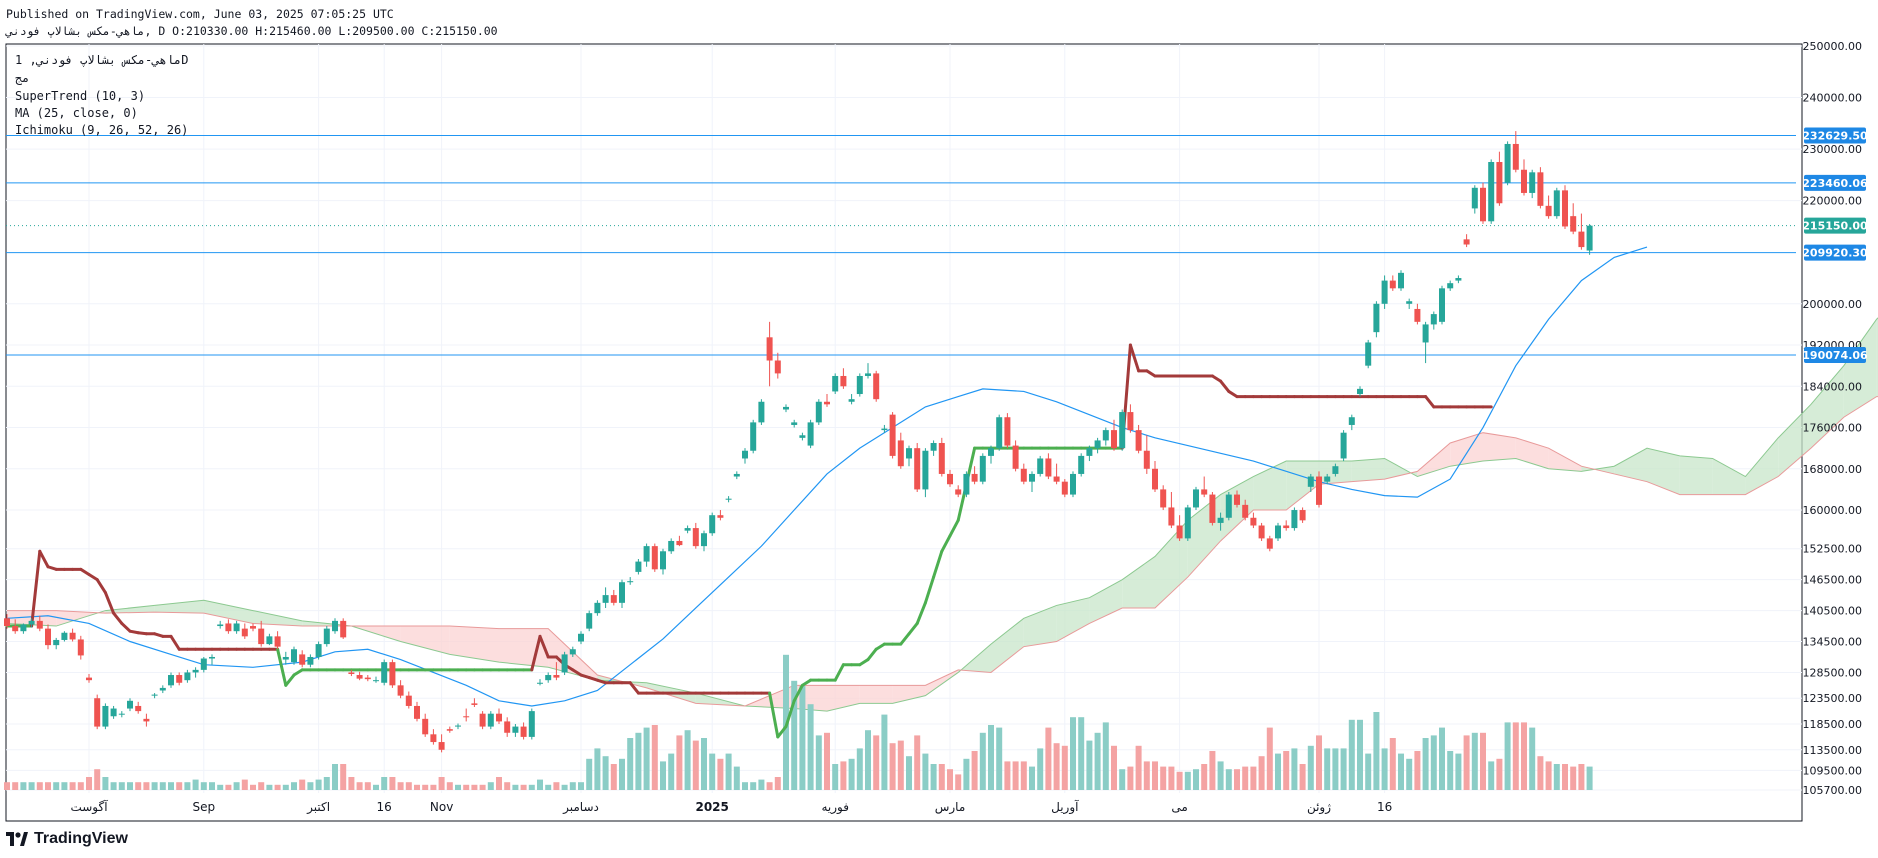 This screenshot has height=858, width=1878. What do you see at coordinates (1833, 201) in the screenshot?
I see `y-tick-label: 220000.00` at bounding box center [1833, 201].